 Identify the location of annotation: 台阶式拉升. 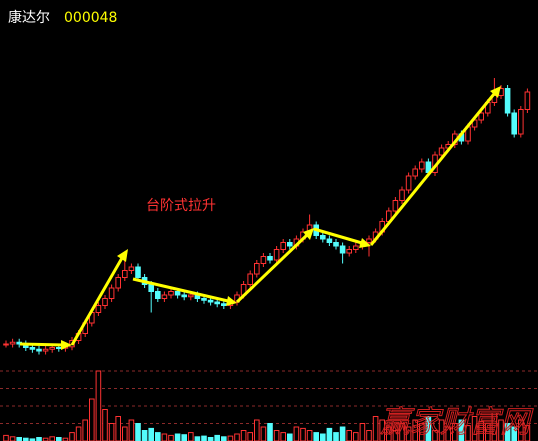
(181, 206).